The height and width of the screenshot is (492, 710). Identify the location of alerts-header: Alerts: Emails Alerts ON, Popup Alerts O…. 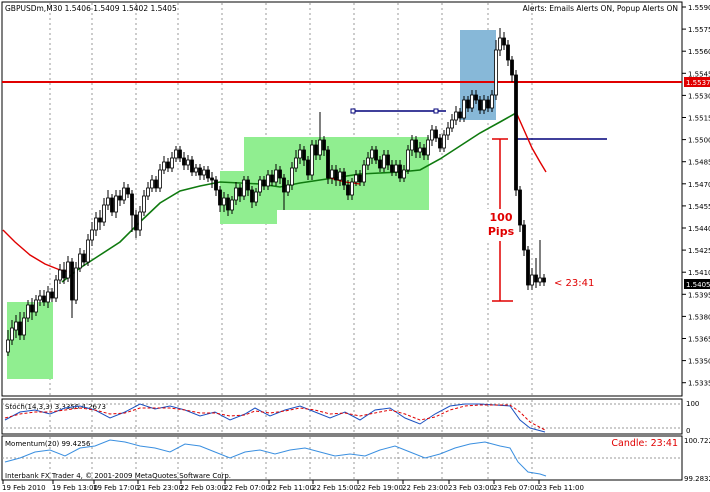
(600, 8).